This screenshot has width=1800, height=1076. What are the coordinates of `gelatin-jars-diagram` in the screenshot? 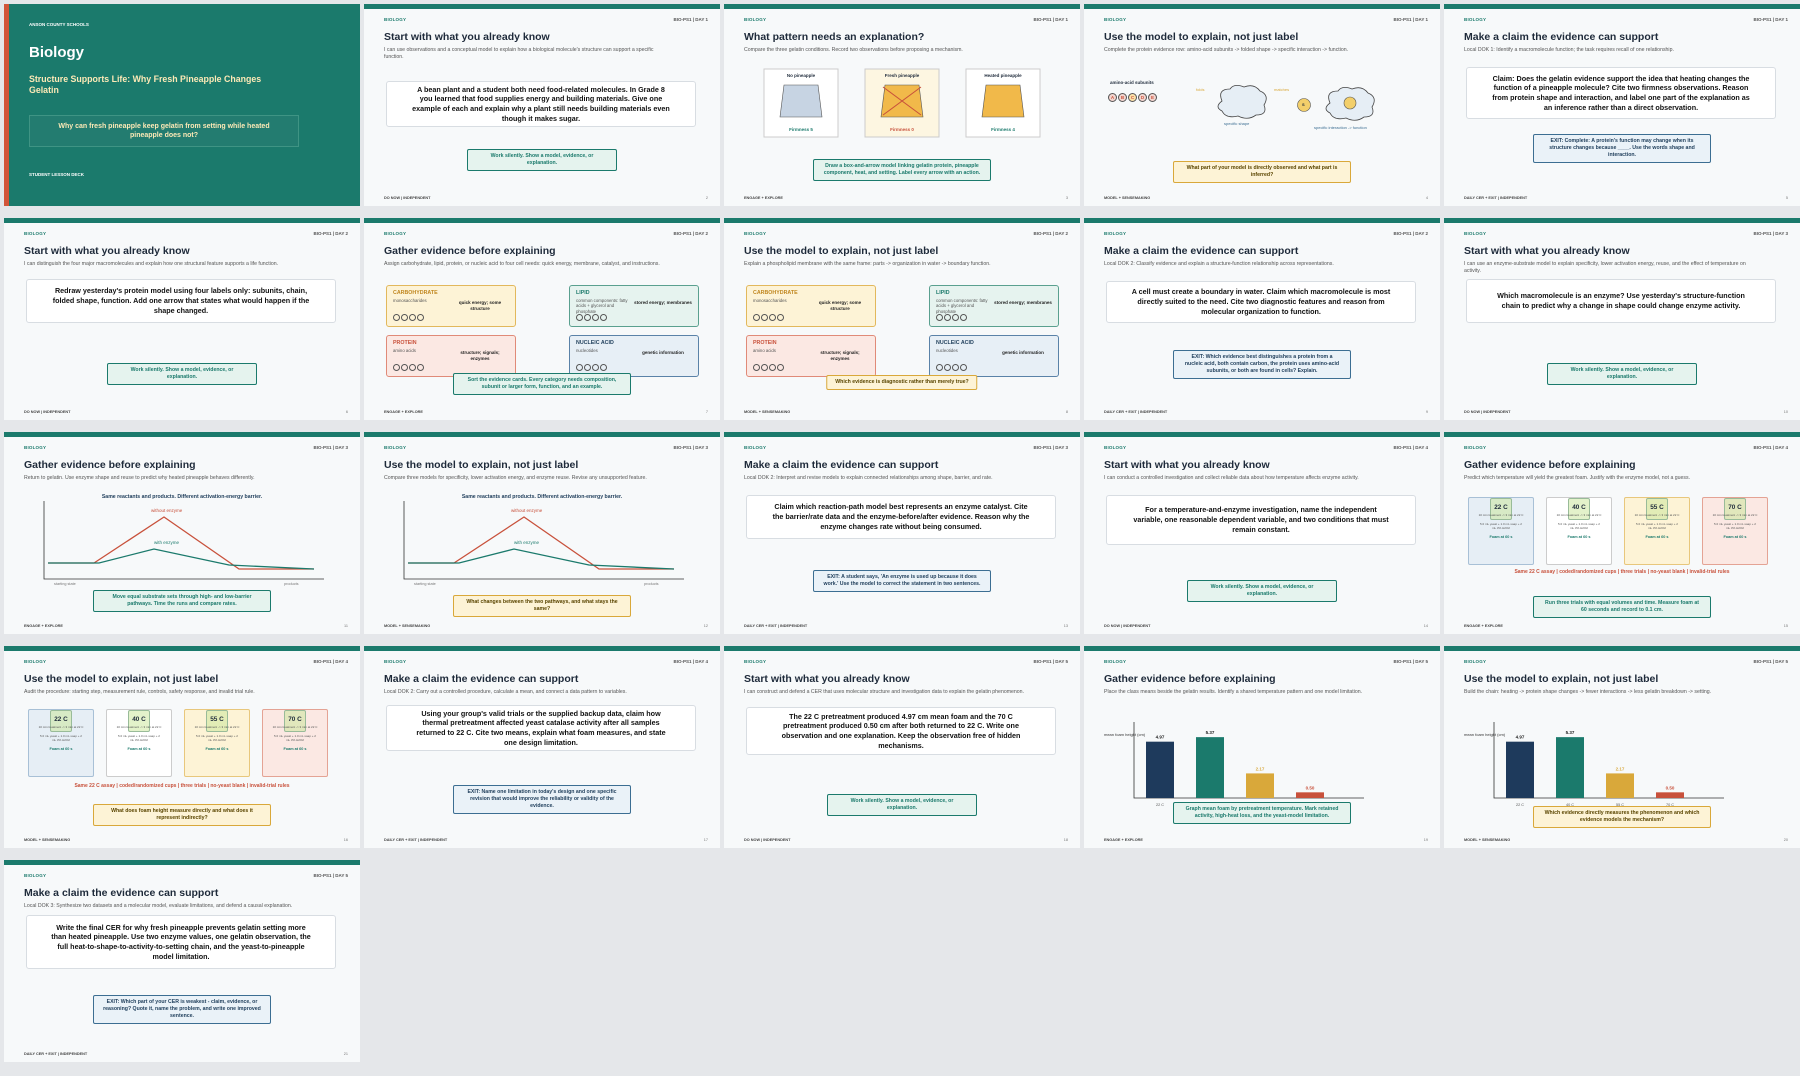 It's located at (902, 103).